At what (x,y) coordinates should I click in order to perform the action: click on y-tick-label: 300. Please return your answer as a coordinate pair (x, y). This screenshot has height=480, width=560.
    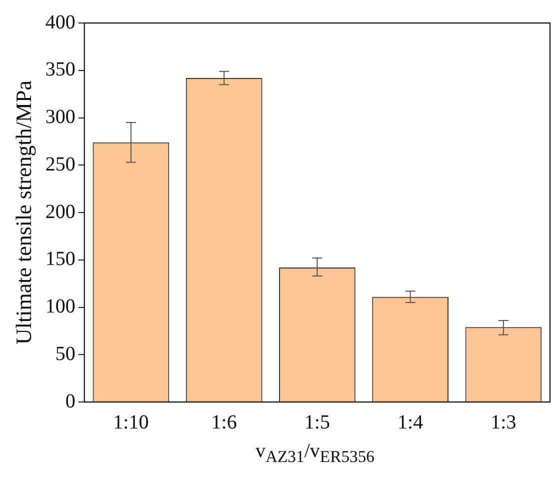
    Looking at the image, I should click on (60, 117).